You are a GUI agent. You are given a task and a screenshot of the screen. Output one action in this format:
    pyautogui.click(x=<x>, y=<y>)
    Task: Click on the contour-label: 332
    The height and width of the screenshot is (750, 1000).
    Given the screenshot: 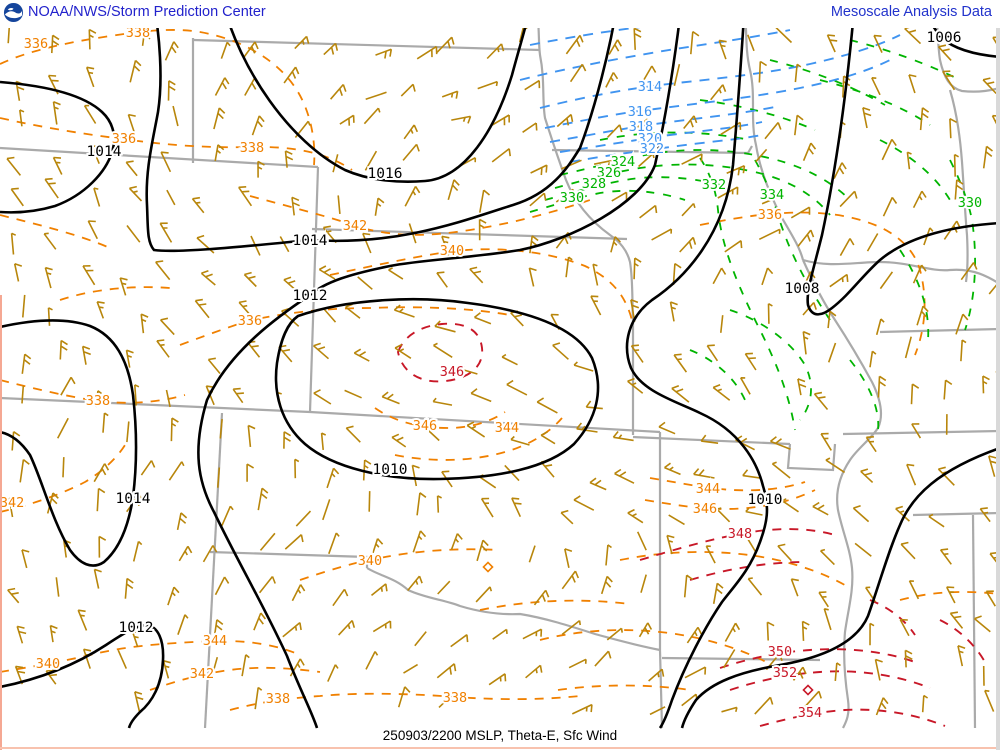 What is the action you would take?
    pyautogui.click(x=714, y=185)
    